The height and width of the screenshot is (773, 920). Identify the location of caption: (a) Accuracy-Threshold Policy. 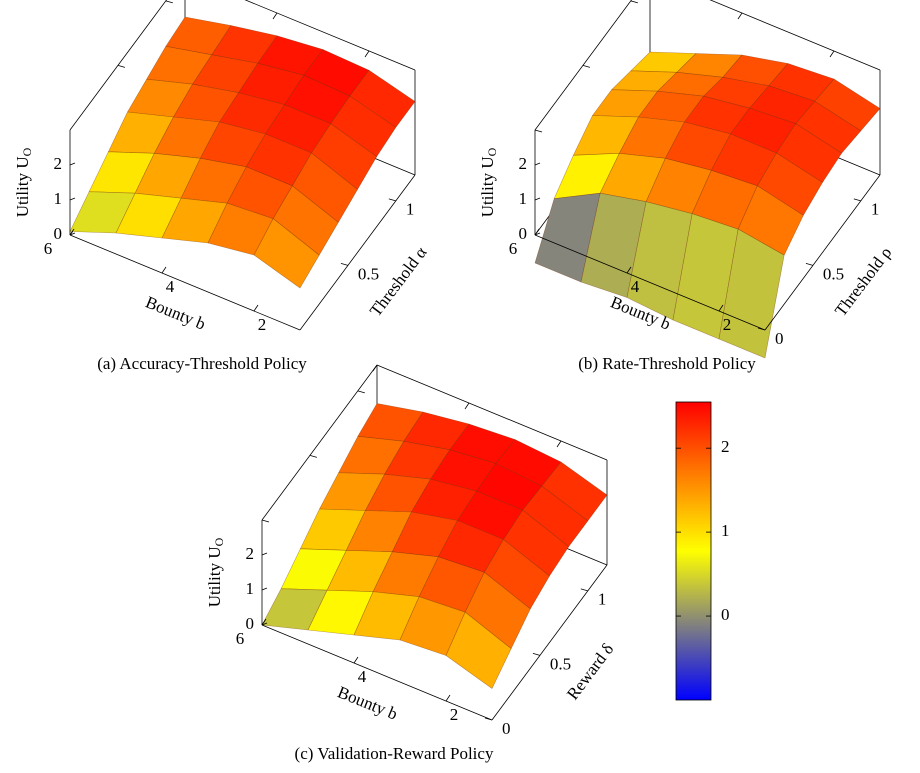
(202, 363).